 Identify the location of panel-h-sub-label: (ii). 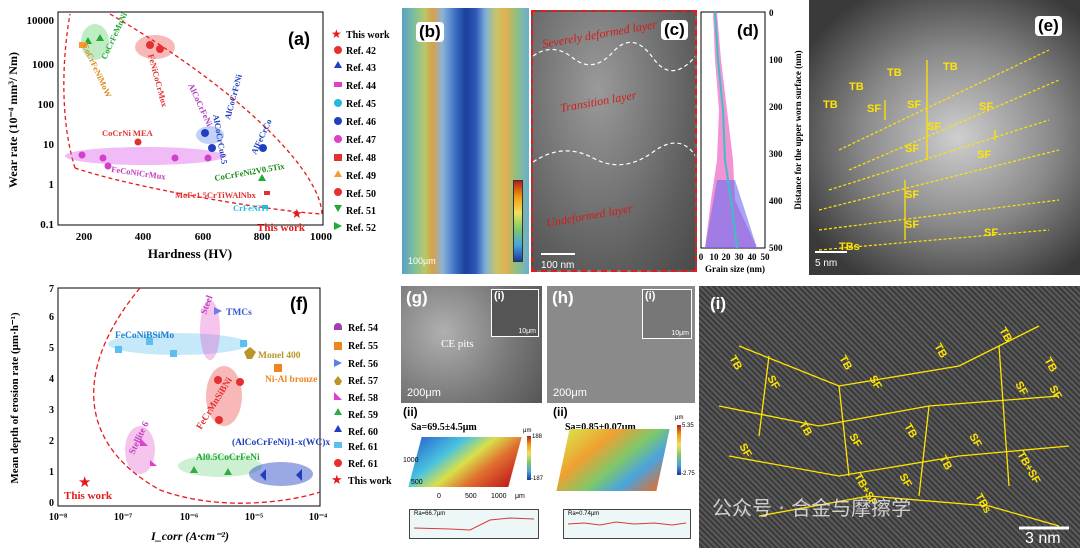
(560, 412).